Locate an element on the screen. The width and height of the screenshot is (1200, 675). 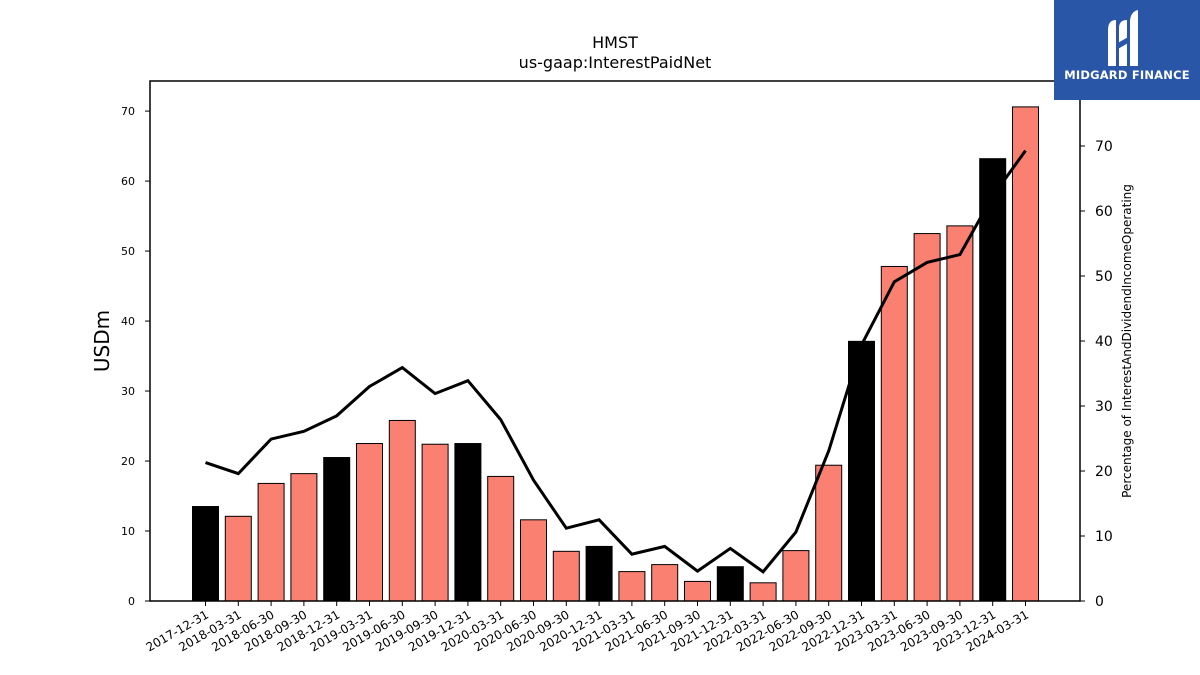
y-axis-label: USDm is located at coordinates (102, 341).